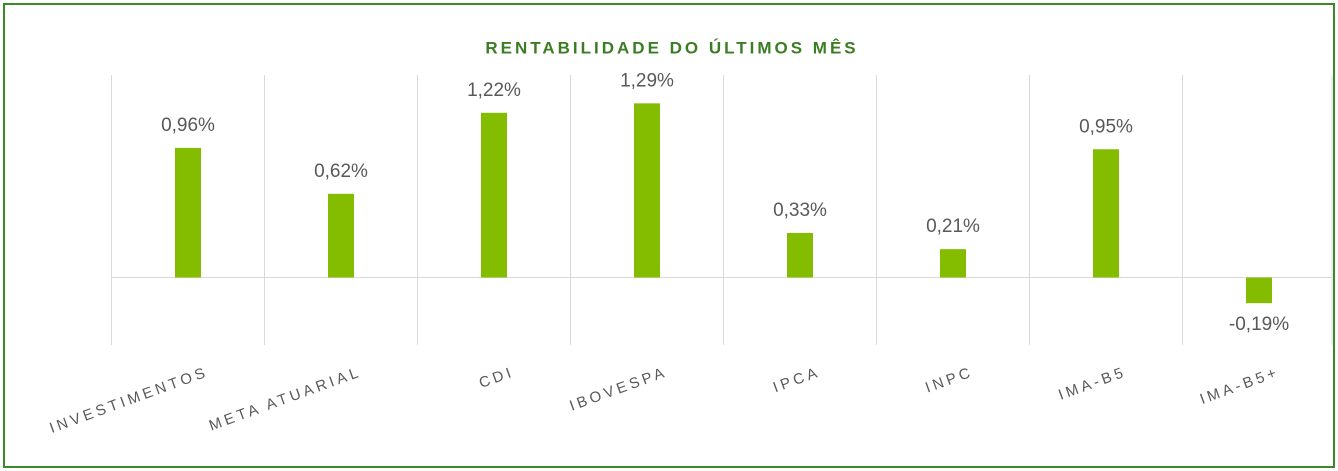 The height and width of the screenshot is (471, 1338). Describe the element at coordinates (647, 80) in the screenshot. I see `data-label: 1,29%` at that location.